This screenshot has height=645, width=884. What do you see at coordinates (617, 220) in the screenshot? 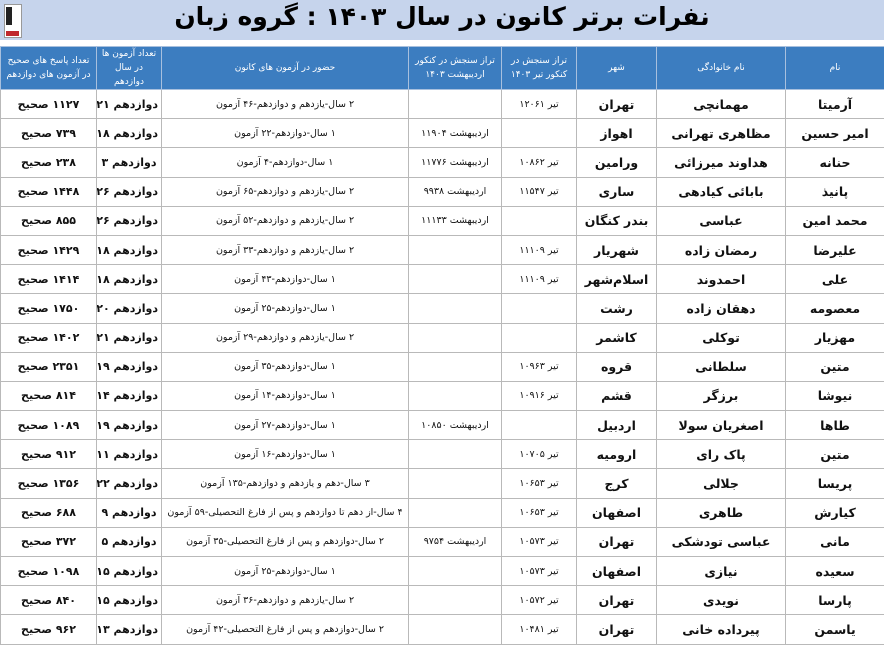
I see `cell-city: بندر کنگان` at bounding box center [617, 220].